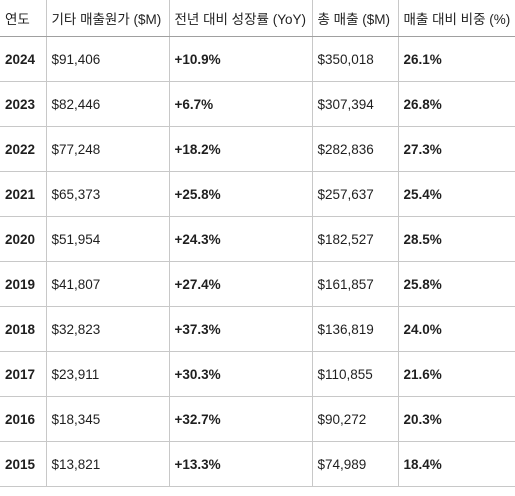 Image resolution: width=515 pixels, height=496 pixels. I want to click on header-total-revenue: 총 매출 ($M), so click(355, 18).